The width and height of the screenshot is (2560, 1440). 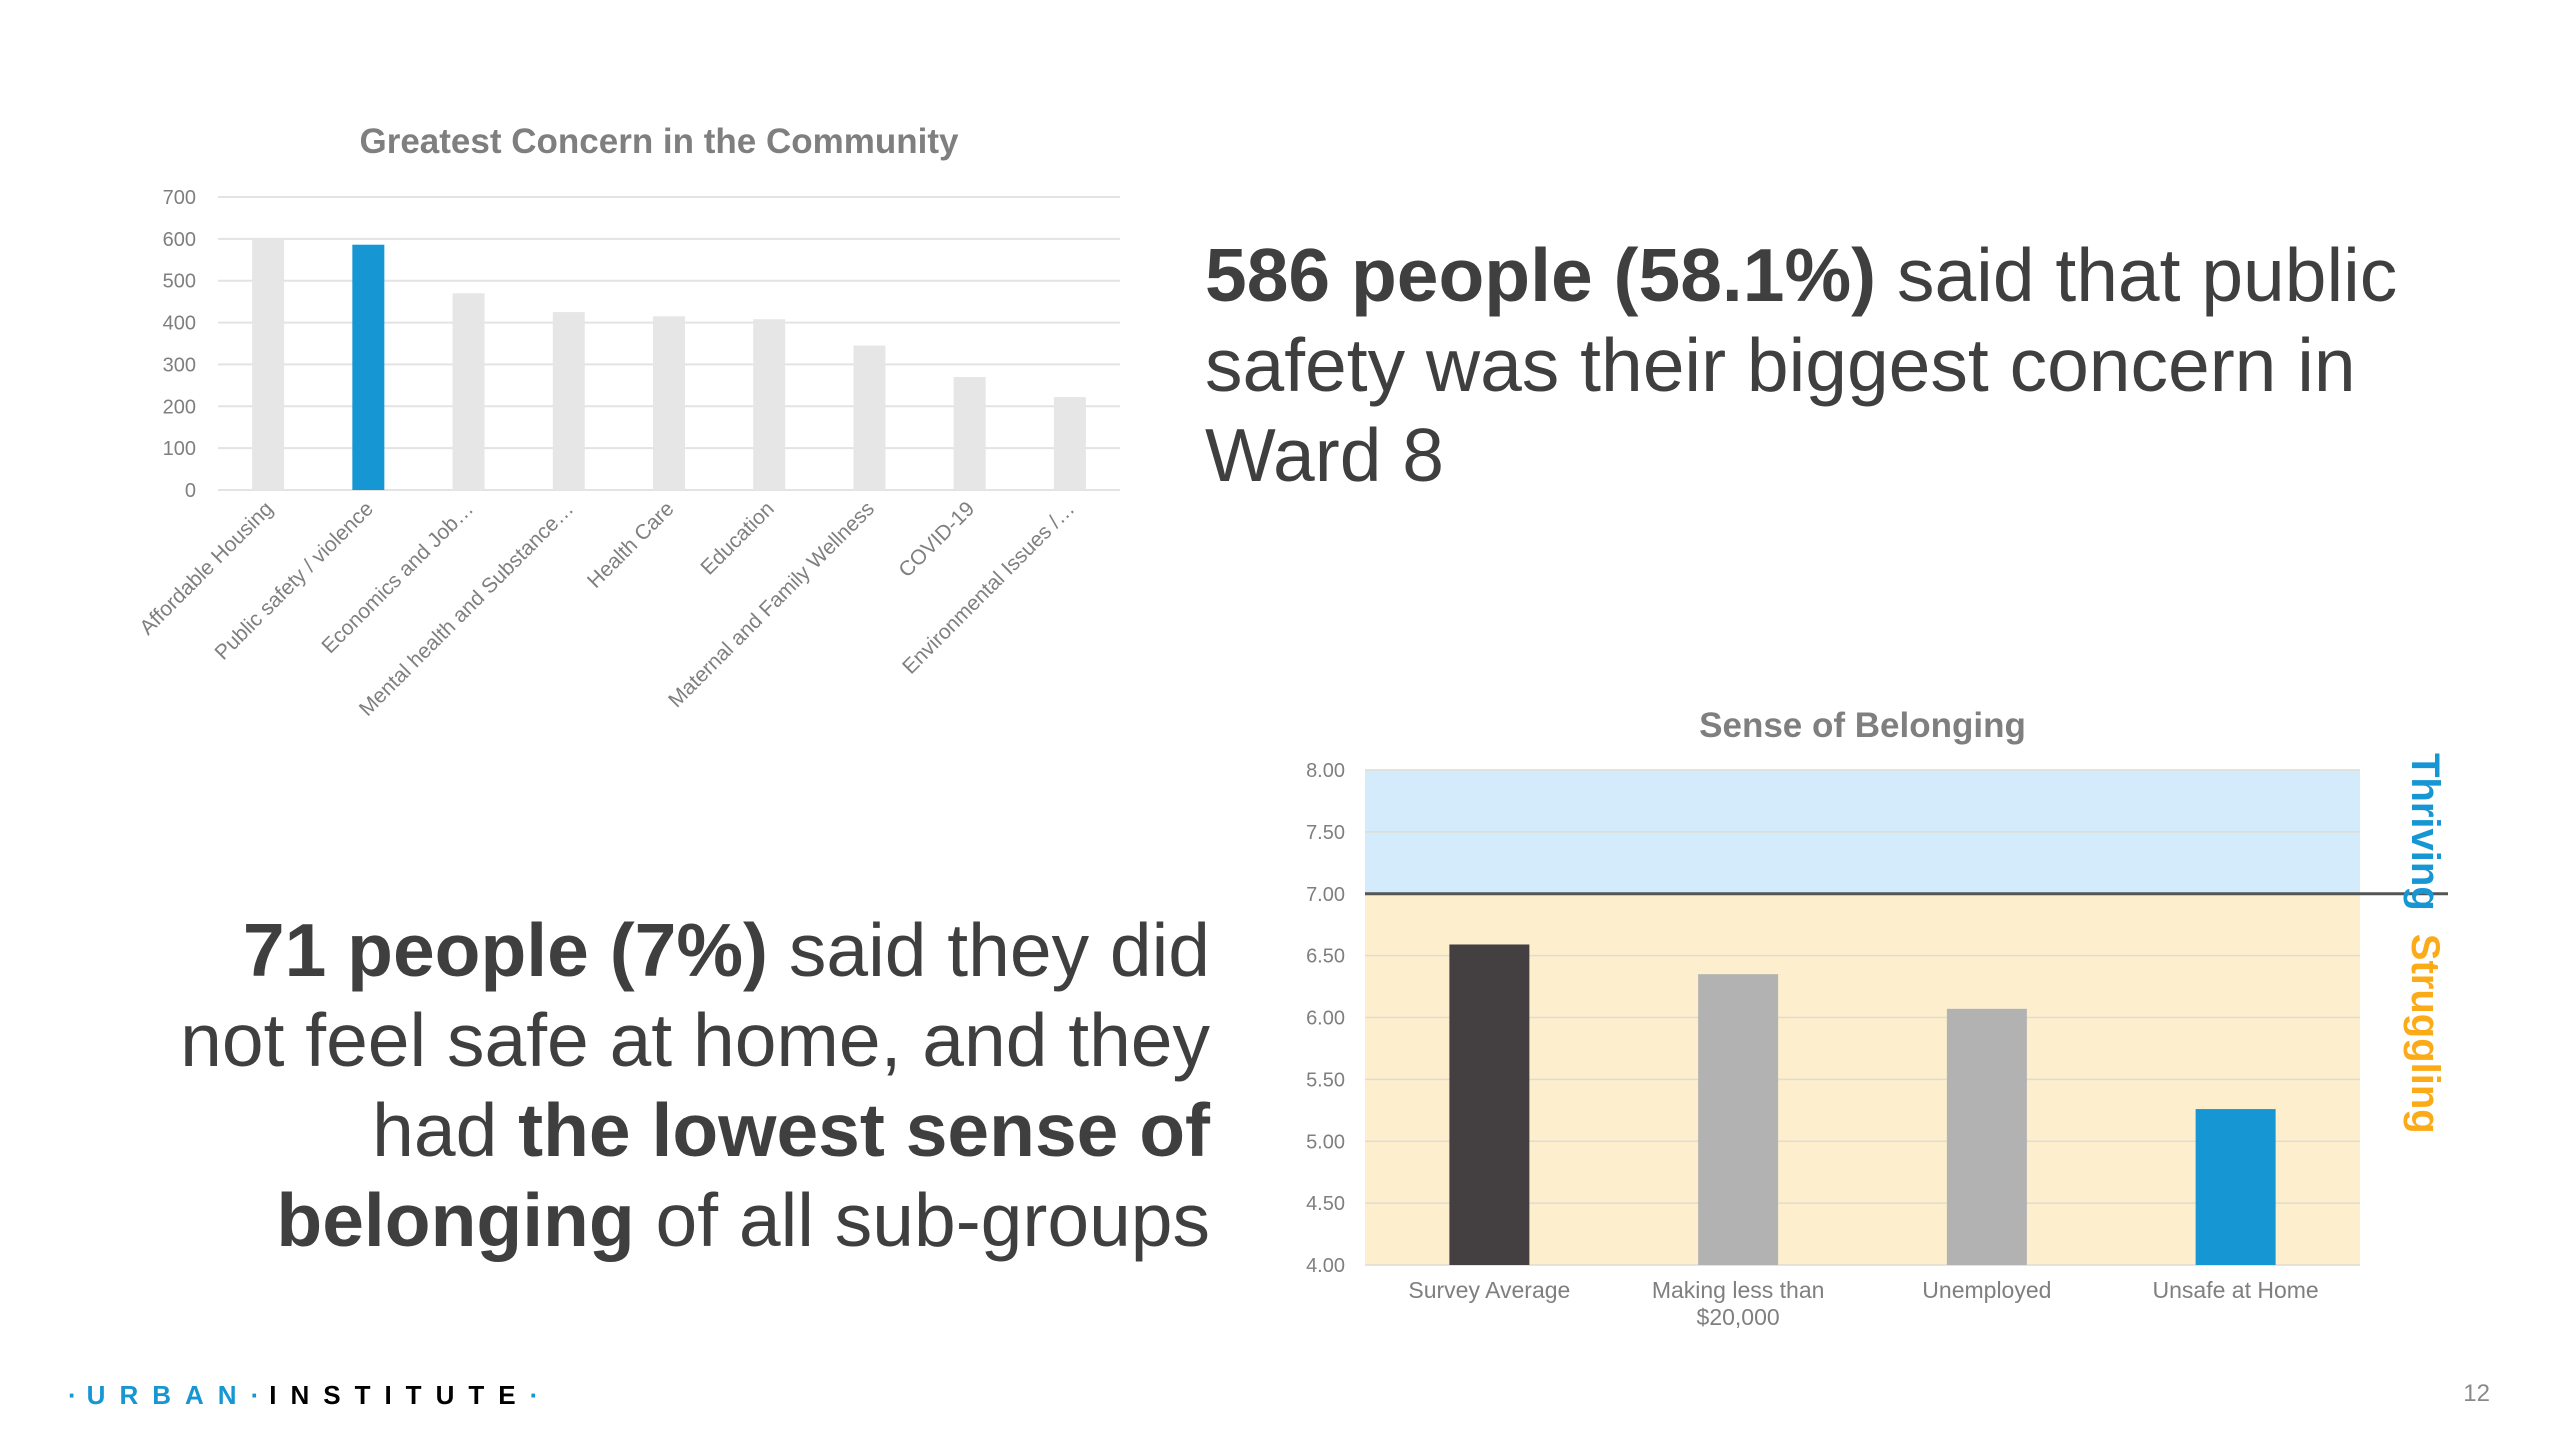 I want to click on chart-title: Greatest Concern in the Community, so click(x=660, y=141).